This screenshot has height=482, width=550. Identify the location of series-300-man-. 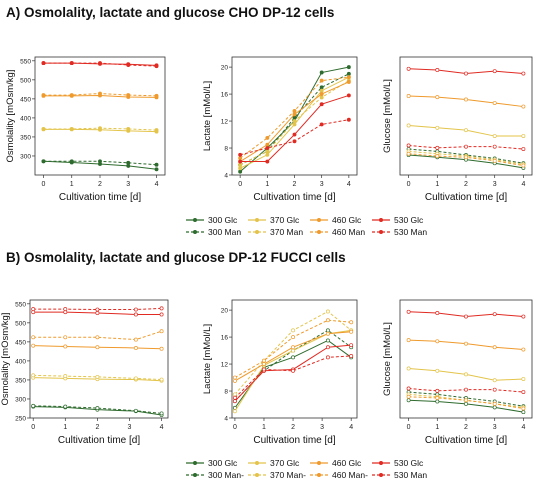
(97, 409).